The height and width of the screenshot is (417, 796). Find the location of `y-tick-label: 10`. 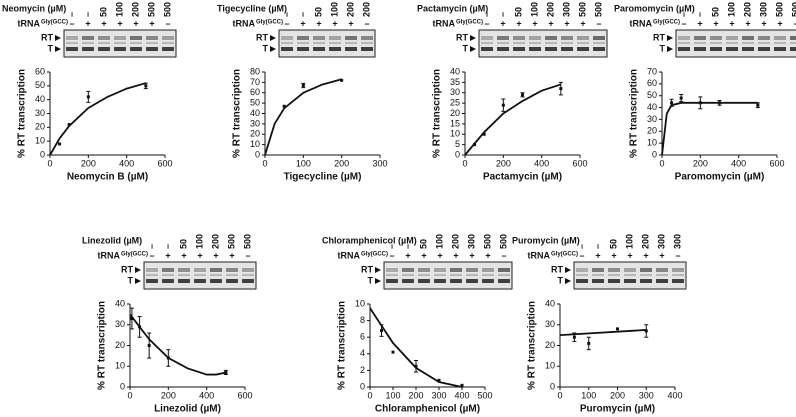

y-tick-label: 10 is located at coordinates (360, 303).